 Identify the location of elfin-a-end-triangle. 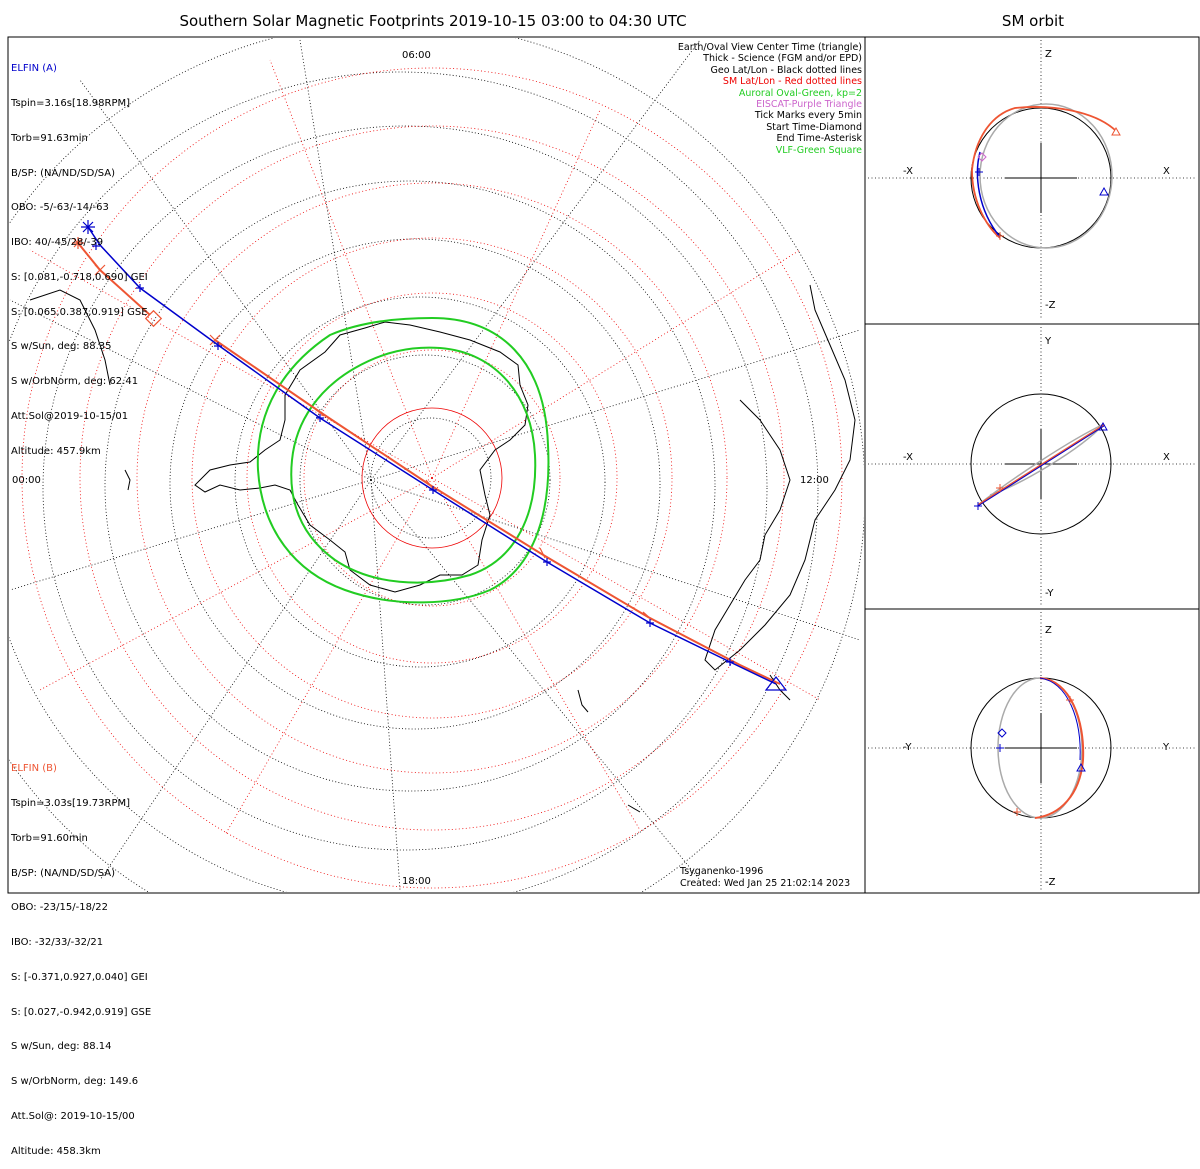
(1103, 426).